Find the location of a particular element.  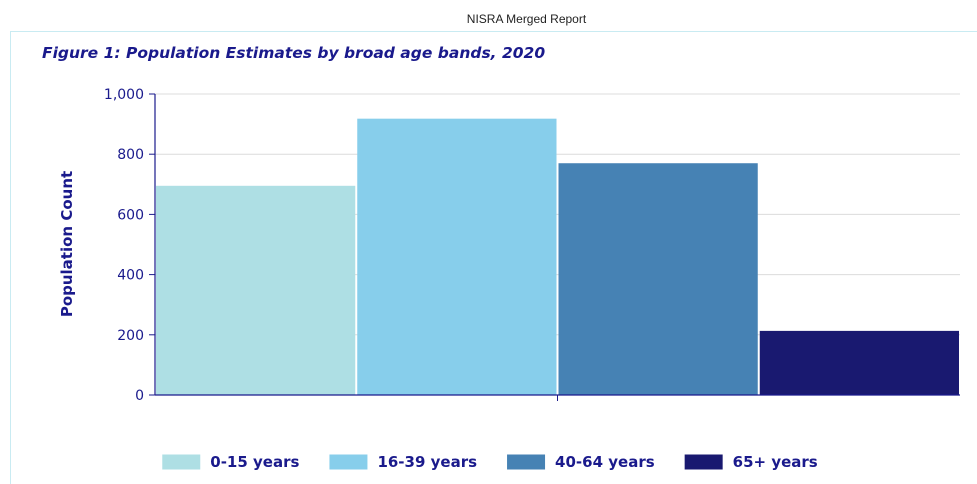

y-tick-label: 200 is located at coordinates (130, 336).